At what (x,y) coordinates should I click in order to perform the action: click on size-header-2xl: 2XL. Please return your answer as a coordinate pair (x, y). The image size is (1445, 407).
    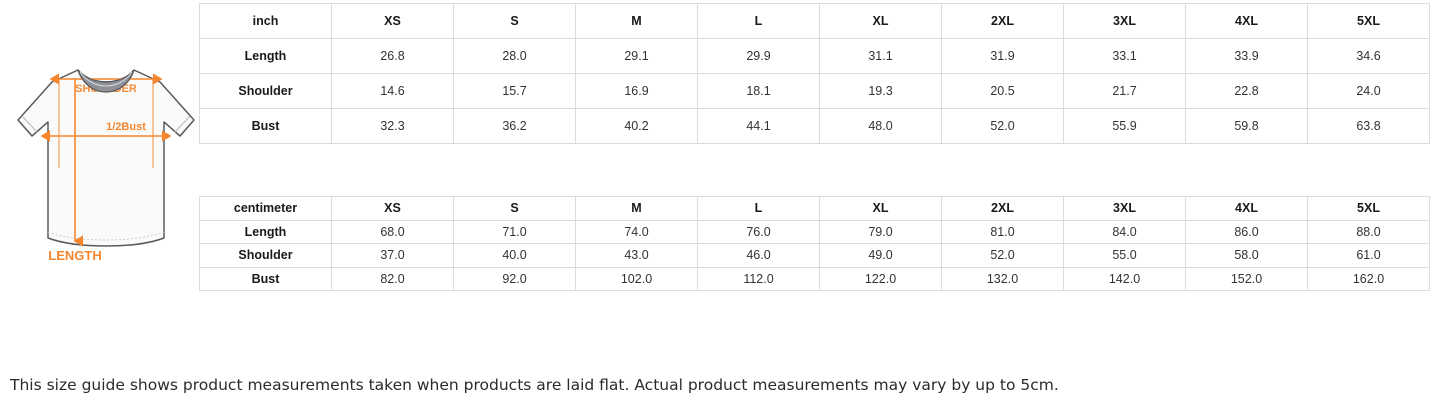
    Looking at the image, I should click on (1002, 21).